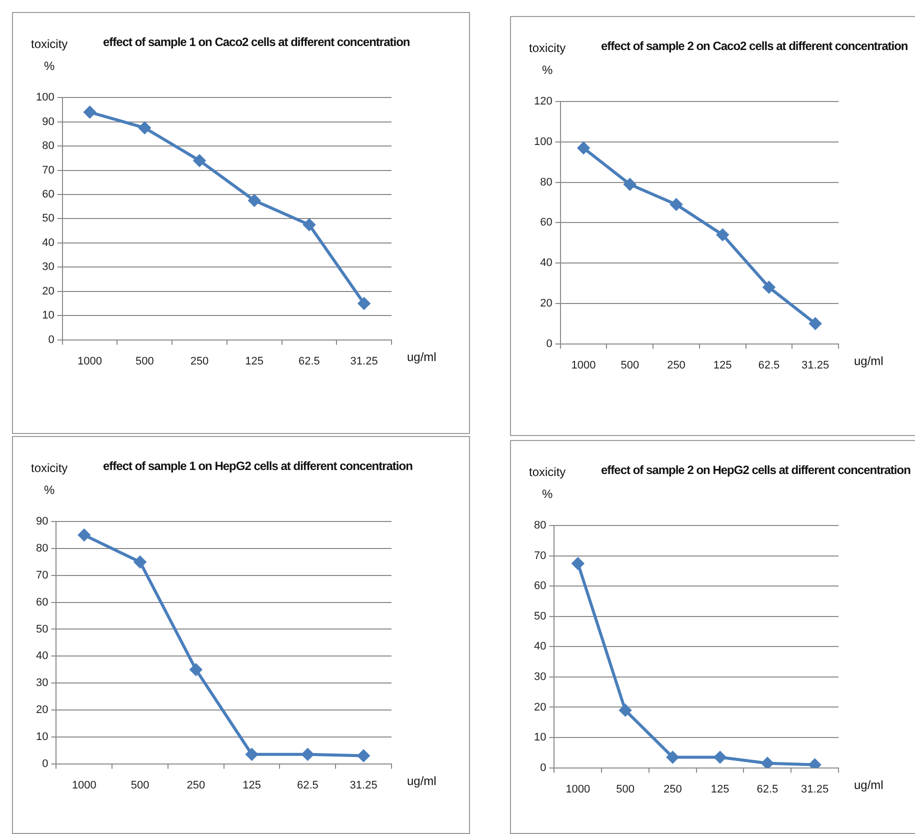 Image resolution: width=915 pixels, height=834 pixels. I want to click on chart-title: effect of sample 1 on Caco2 cells at different concentration, so click(256, 42).